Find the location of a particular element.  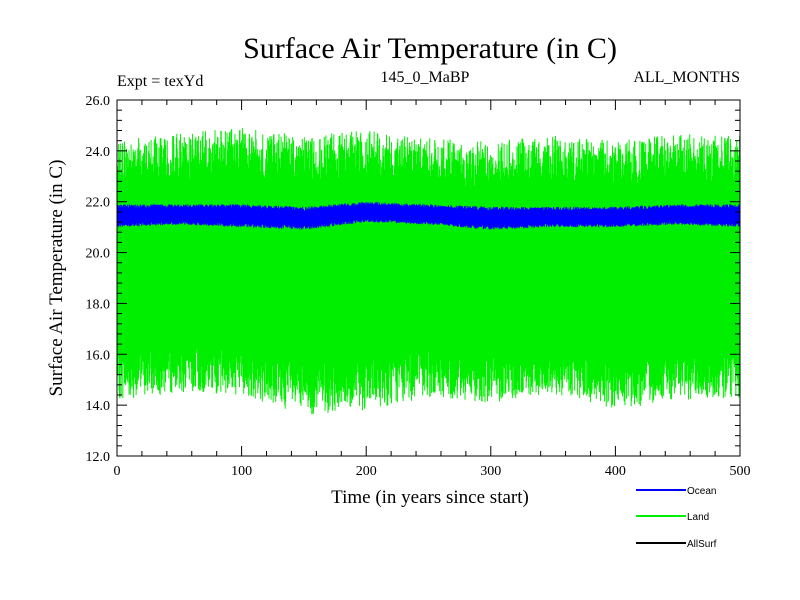

period-label: 145_0_MaBP is located at coordinates (425, 77).